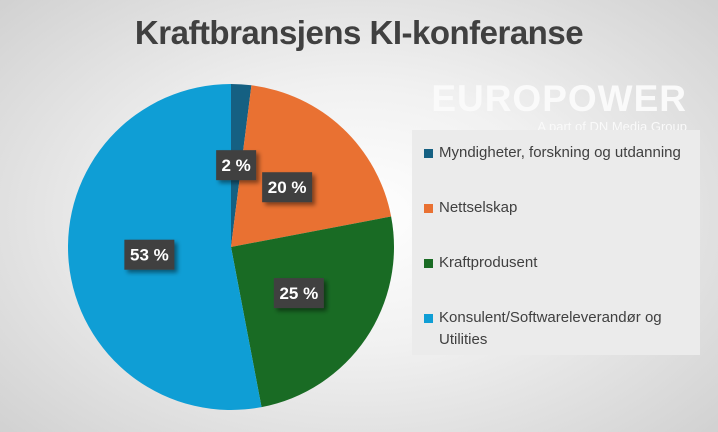 This screenshot has width=718, height=432. I want to click on data-label: 20 %, so click(287, 187).